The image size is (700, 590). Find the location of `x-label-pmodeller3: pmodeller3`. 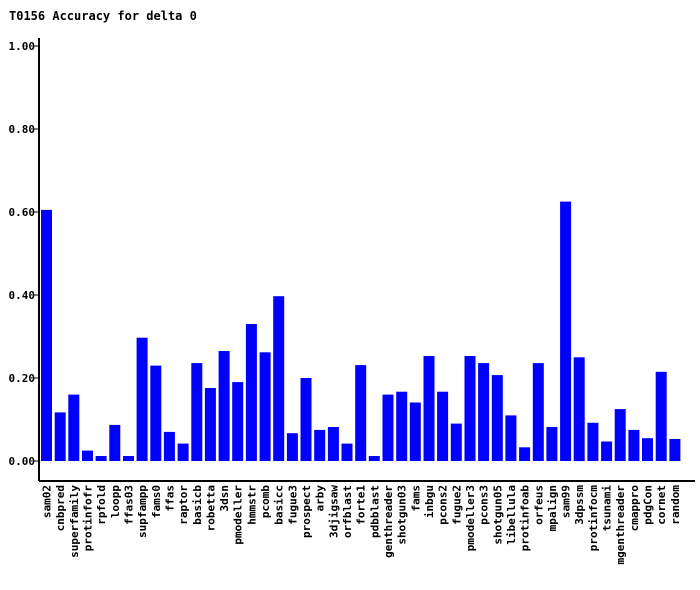

x-label-pmodeller3: pmodeller3 is located at coordinates (470, 518).